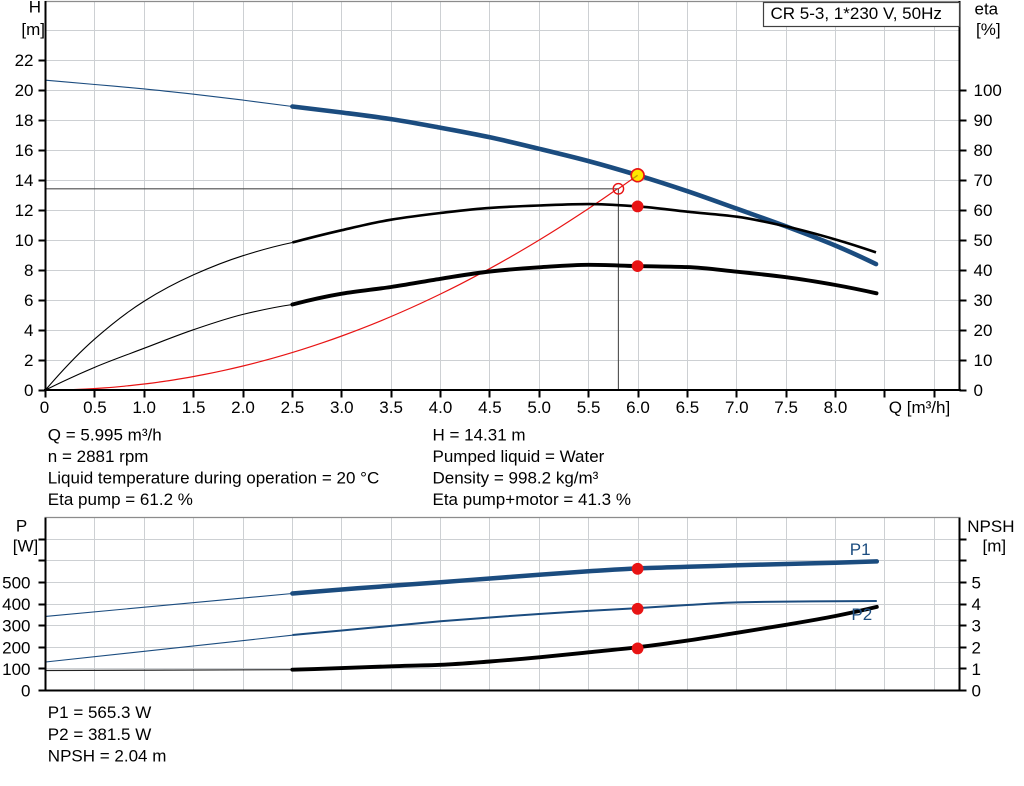 The image size is (1024, 786). Describe the element at coordinates (441, 407) in the screenshot. I see `svg-text: 4.0` at that location.